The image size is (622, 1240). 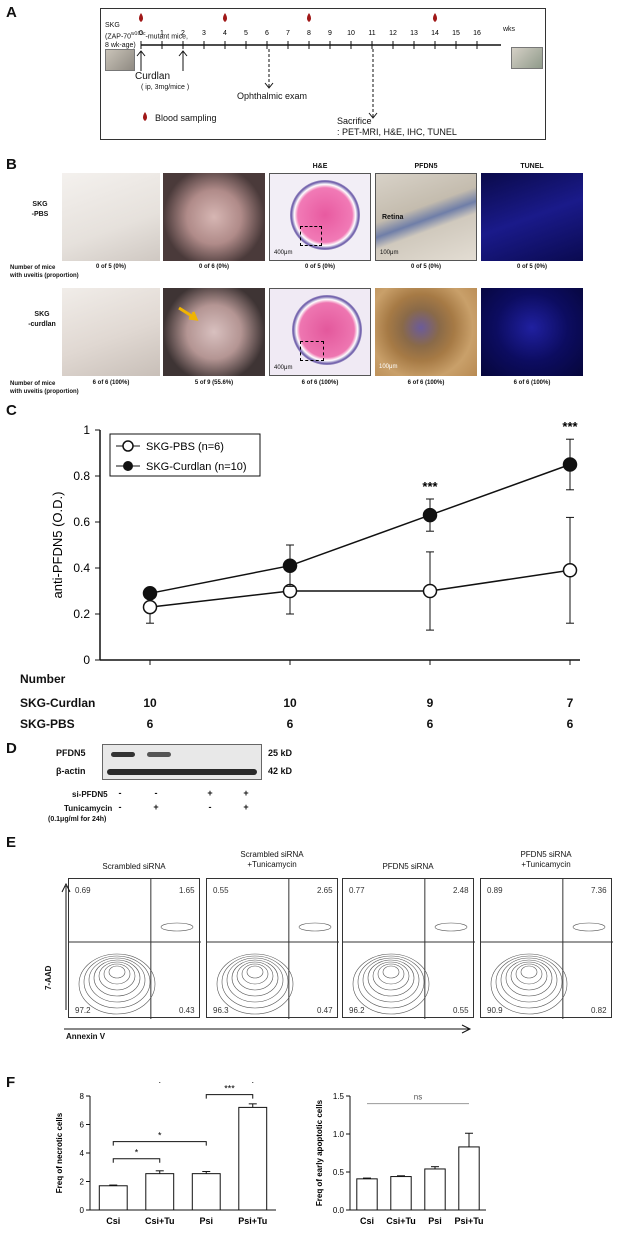 I want to click on week-label: 14, so click(x=435, y=33).